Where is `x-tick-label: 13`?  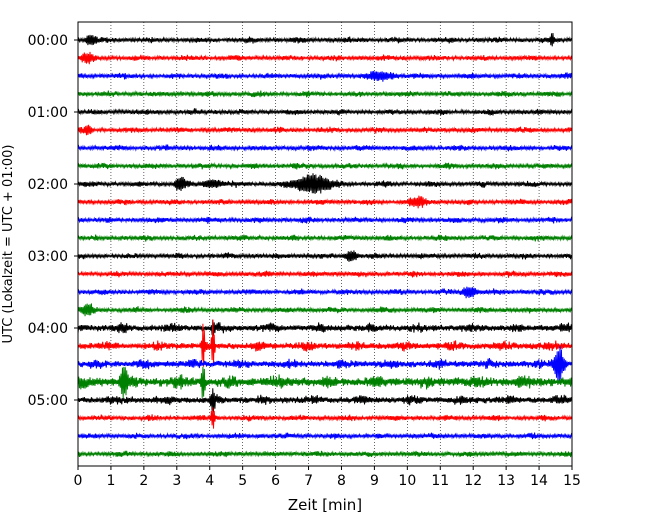
x-tick-label: 13 is located at coordinates (506, 481).